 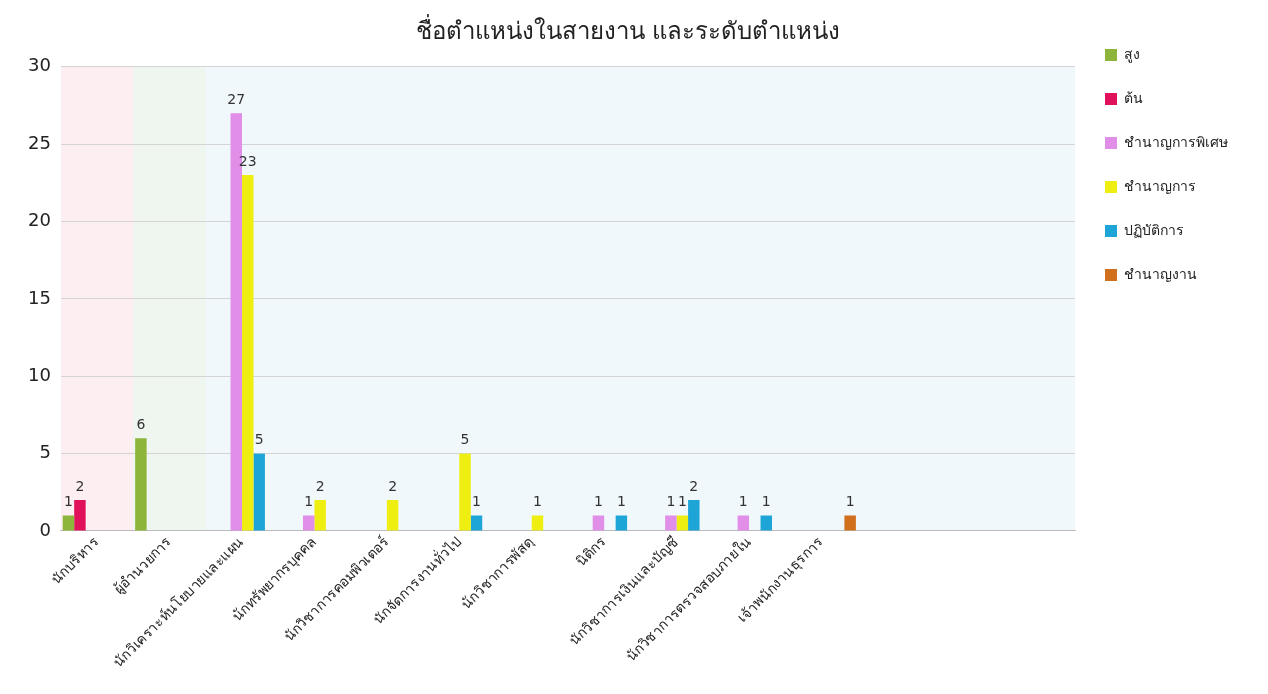 I want to click on legend-label: ชำนาญการ, so click(x=1160, y=185).